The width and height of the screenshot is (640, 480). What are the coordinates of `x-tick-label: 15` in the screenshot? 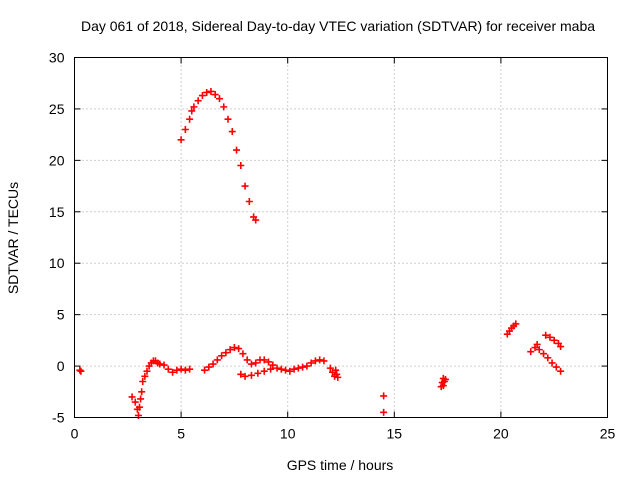 It's located at (395, 434).